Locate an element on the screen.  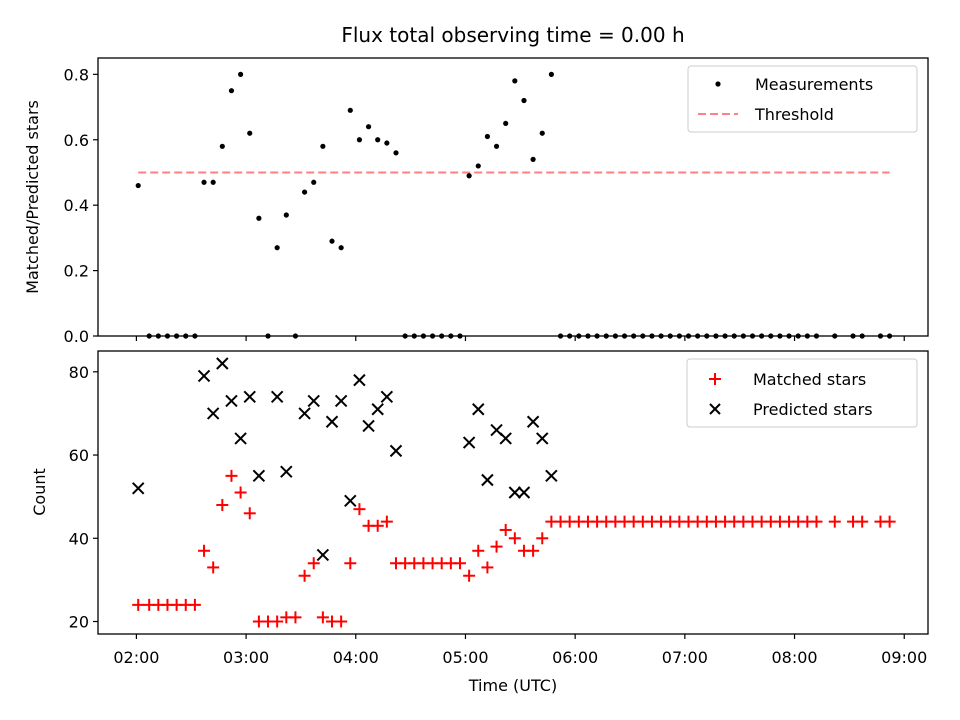
x-tick-label: 06:00 is located at coordinates (575, 657).